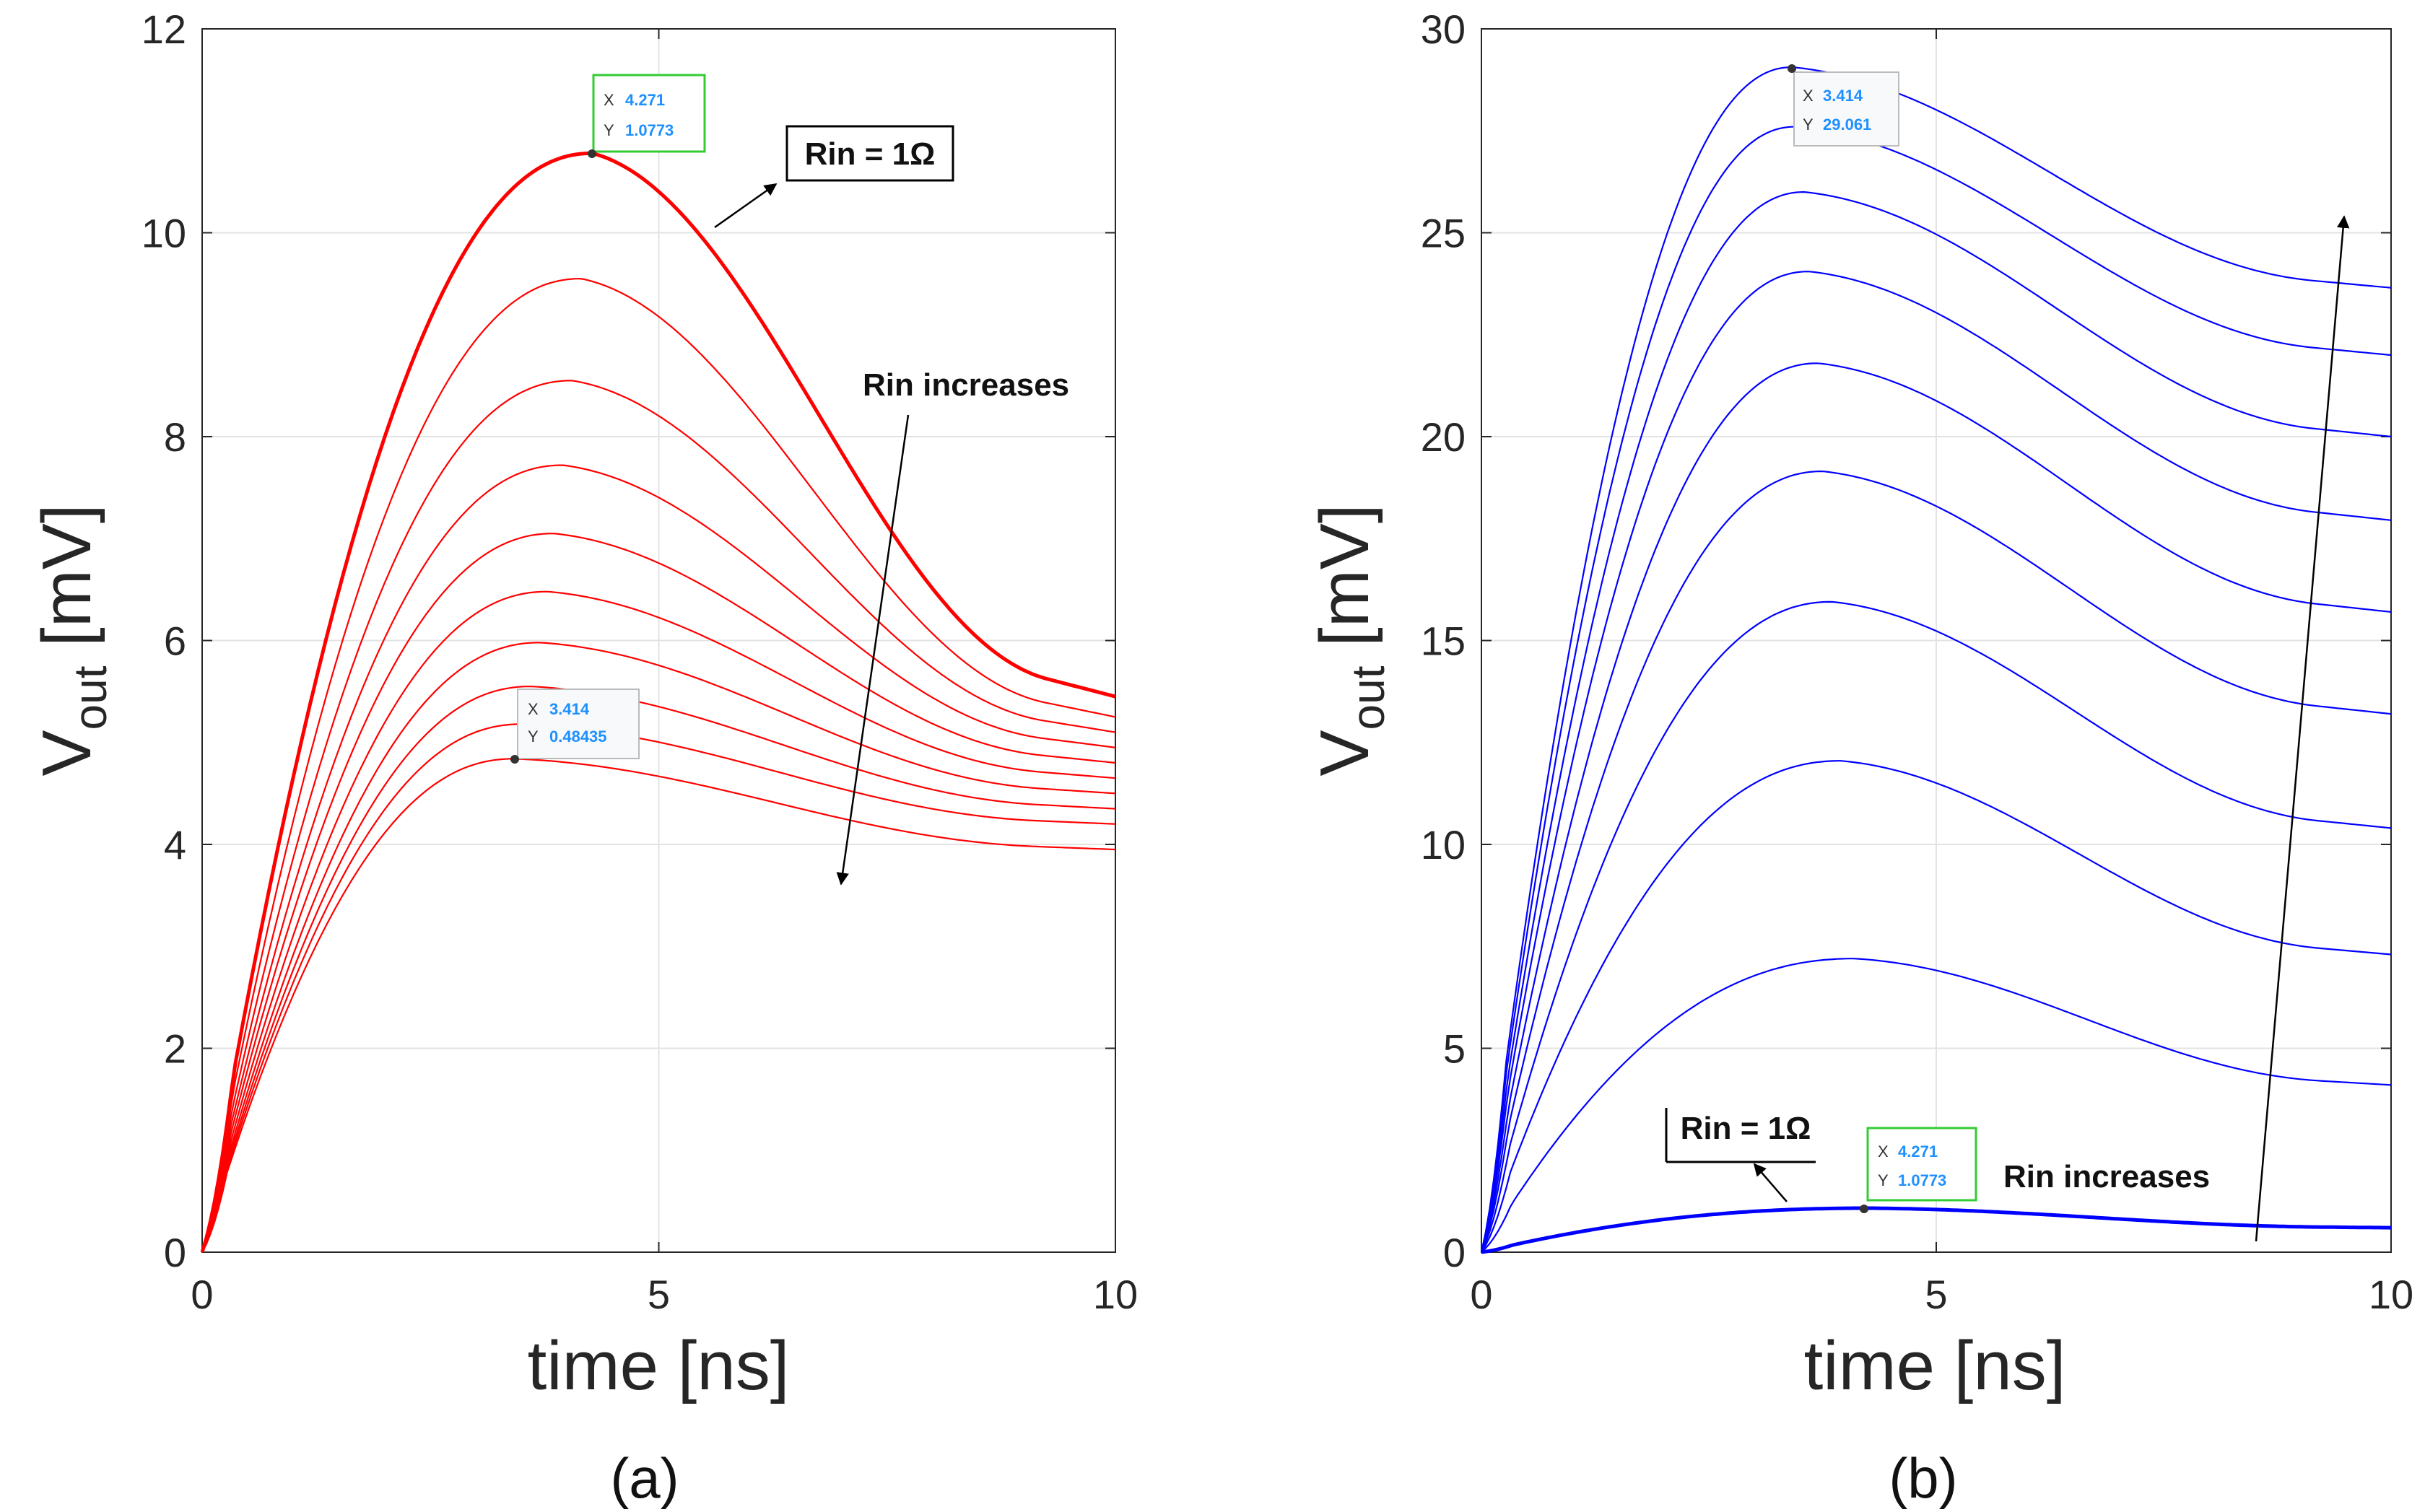 This screenshot has height=1512, width=2425. I want to click on y-tick-label-b: 10, so click(1444, 845).